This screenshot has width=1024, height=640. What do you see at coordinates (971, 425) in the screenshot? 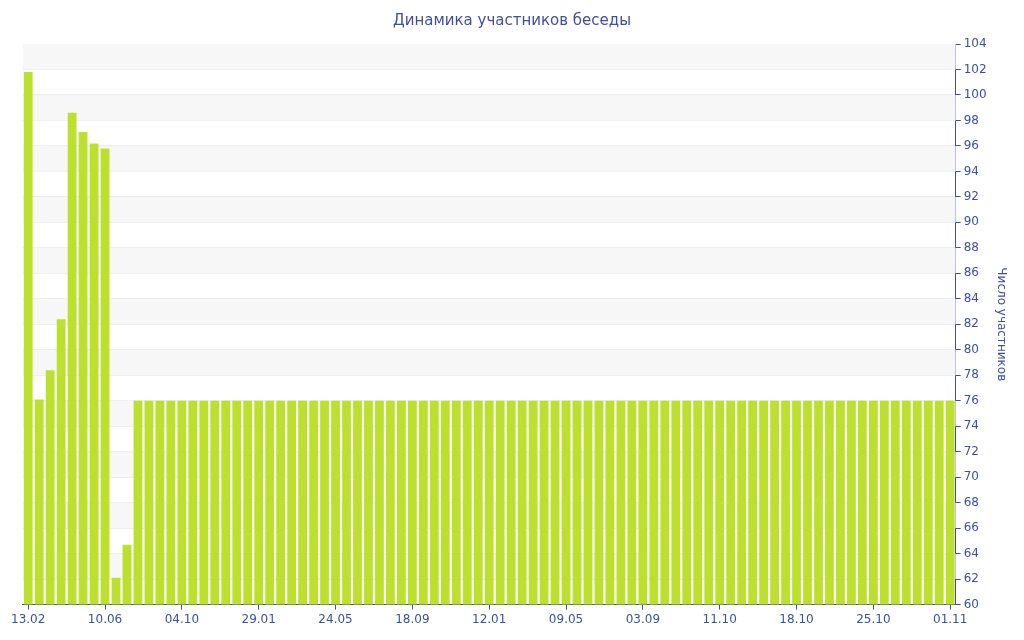
I see `y-tick-label: 74` at bounding box center [971, 425].